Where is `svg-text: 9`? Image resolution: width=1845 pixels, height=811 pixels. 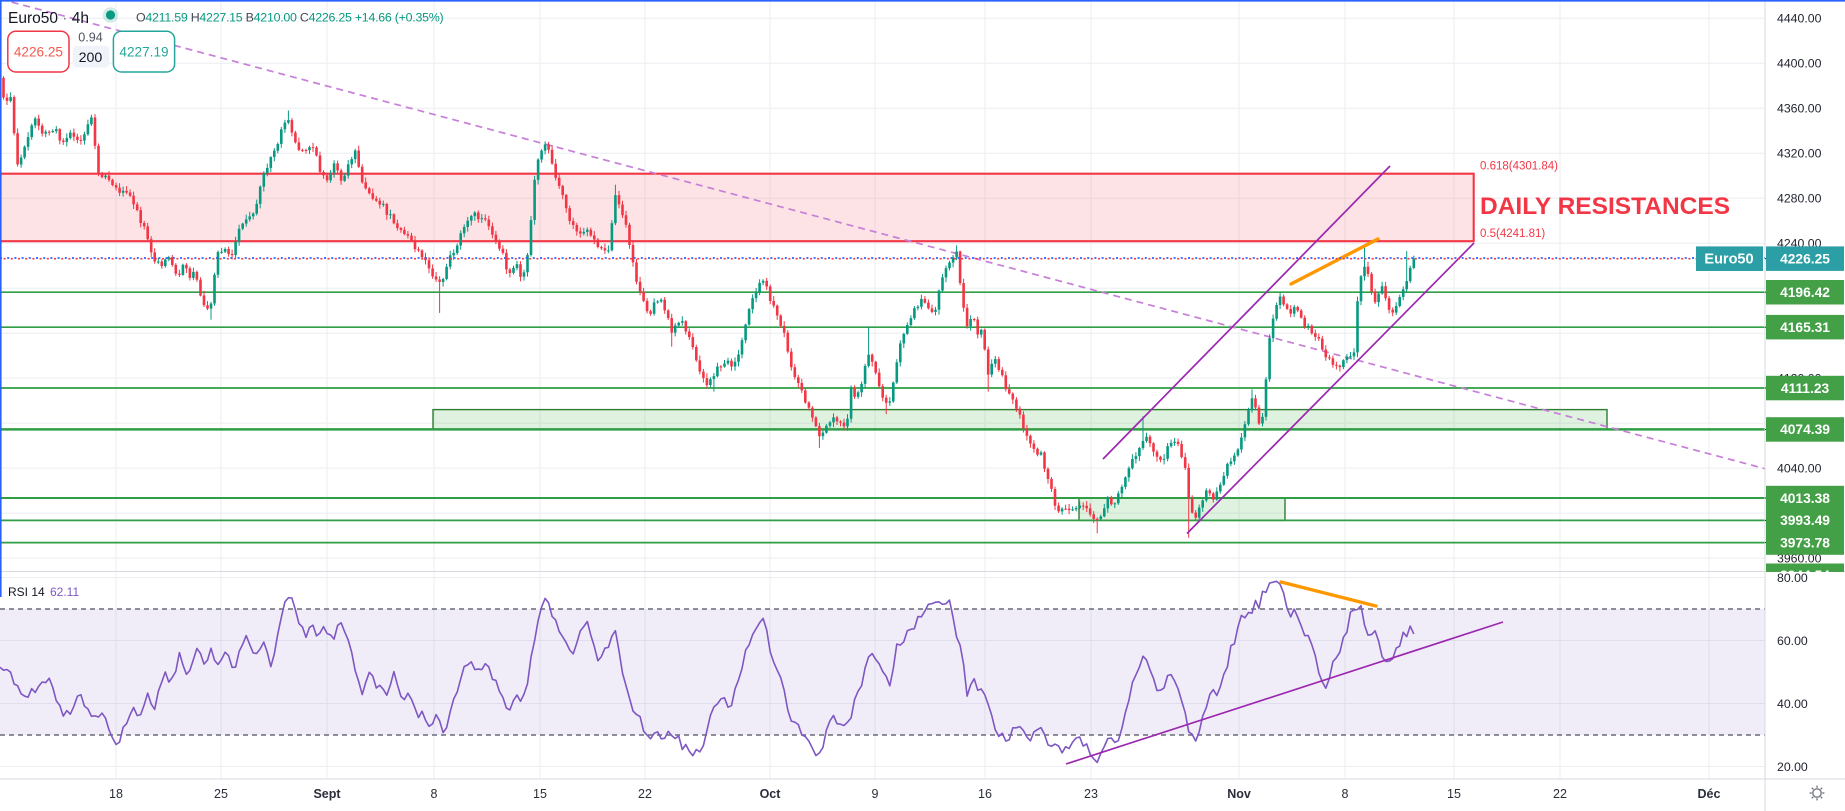
svg-text: 9 is located at coordinates (875, 794).